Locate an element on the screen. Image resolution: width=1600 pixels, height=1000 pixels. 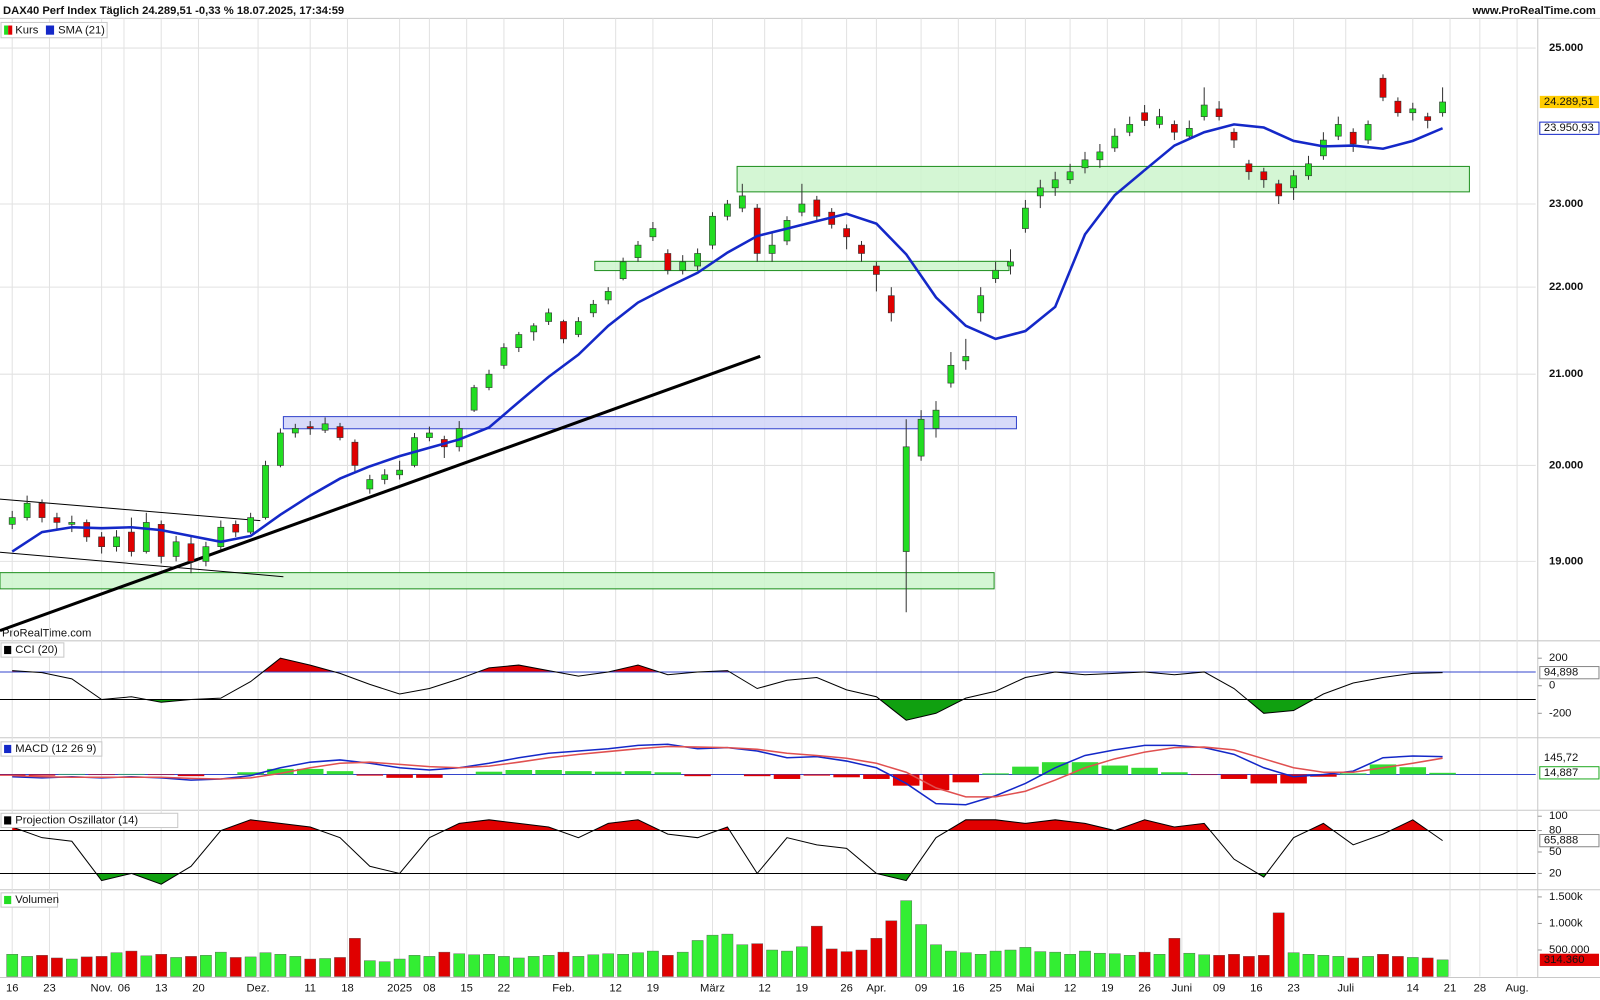
y-tick-label: 1.000k is located at coordinates (1566, 923).